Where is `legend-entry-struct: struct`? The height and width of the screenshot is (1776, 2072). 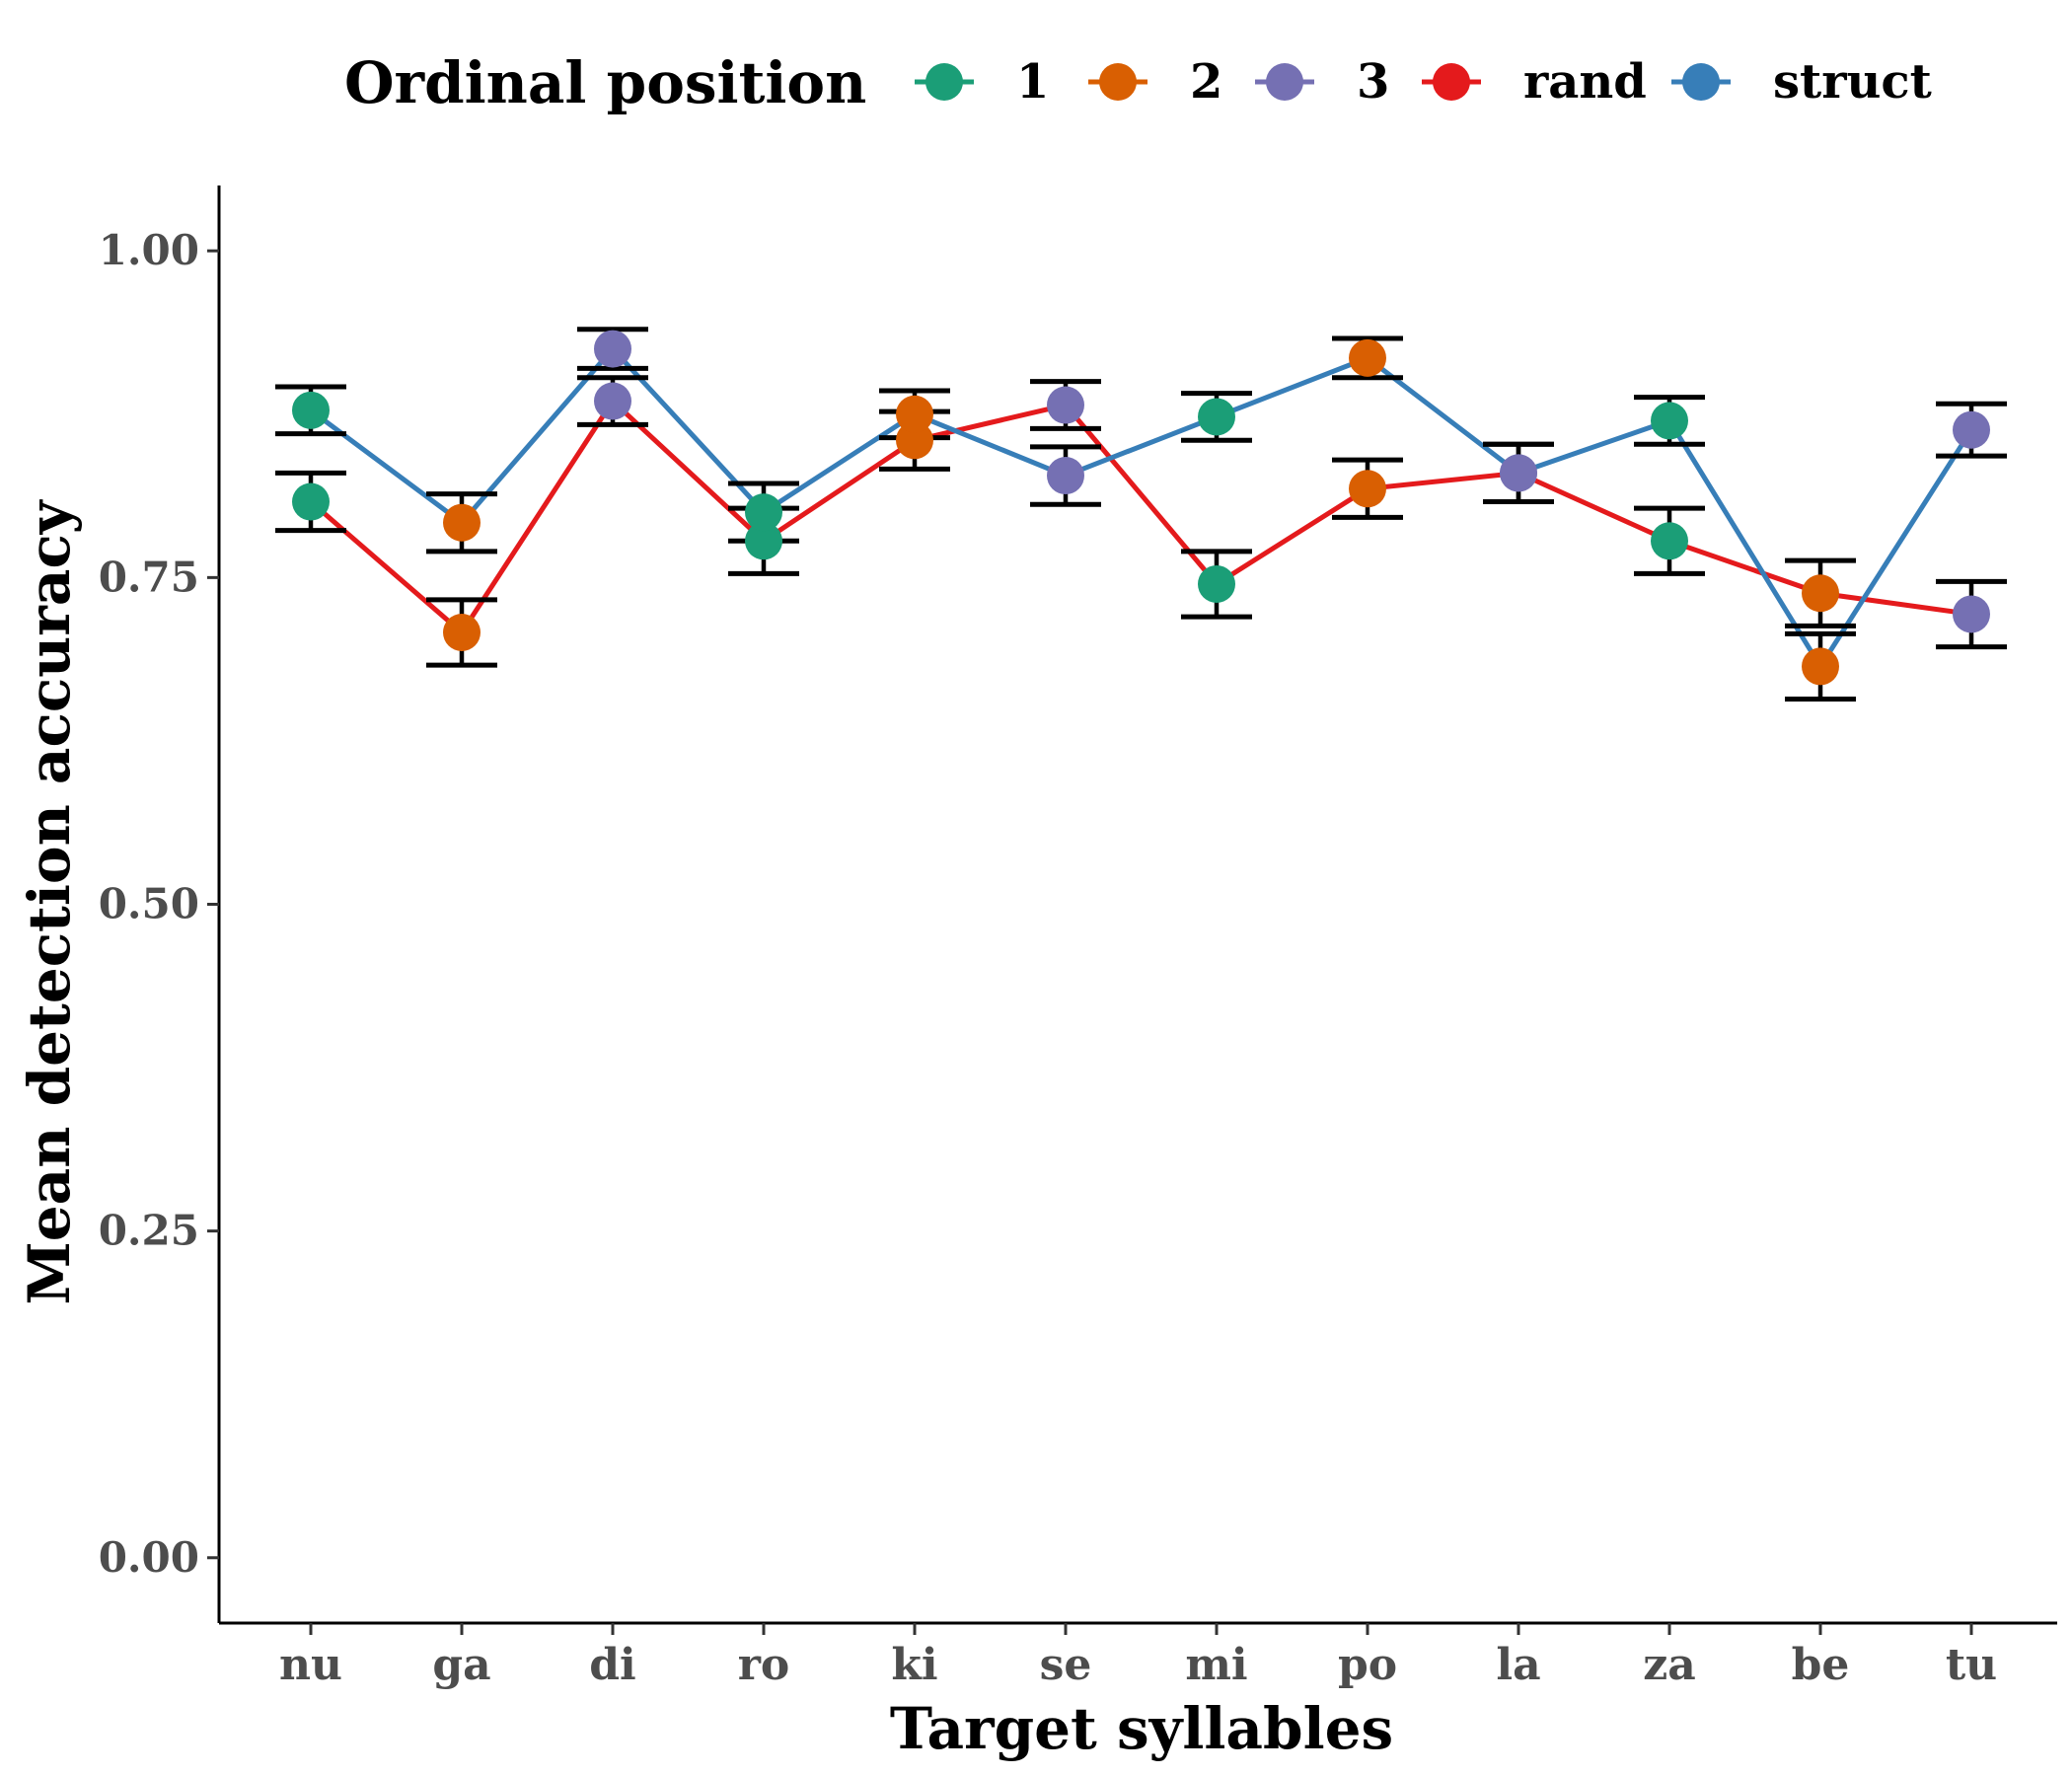
legend-entry-struct: struct is located at coordinates (1802, 82).